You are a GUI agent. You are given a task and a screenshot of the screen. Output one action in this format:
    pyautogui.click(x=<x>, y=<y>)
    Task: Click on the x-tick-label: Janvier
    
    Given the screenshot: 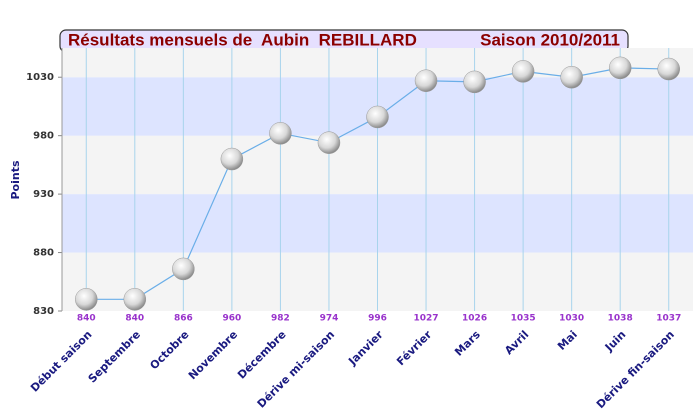 What is the action you would take?
    pyautogui.click(x=365, y=348)
    